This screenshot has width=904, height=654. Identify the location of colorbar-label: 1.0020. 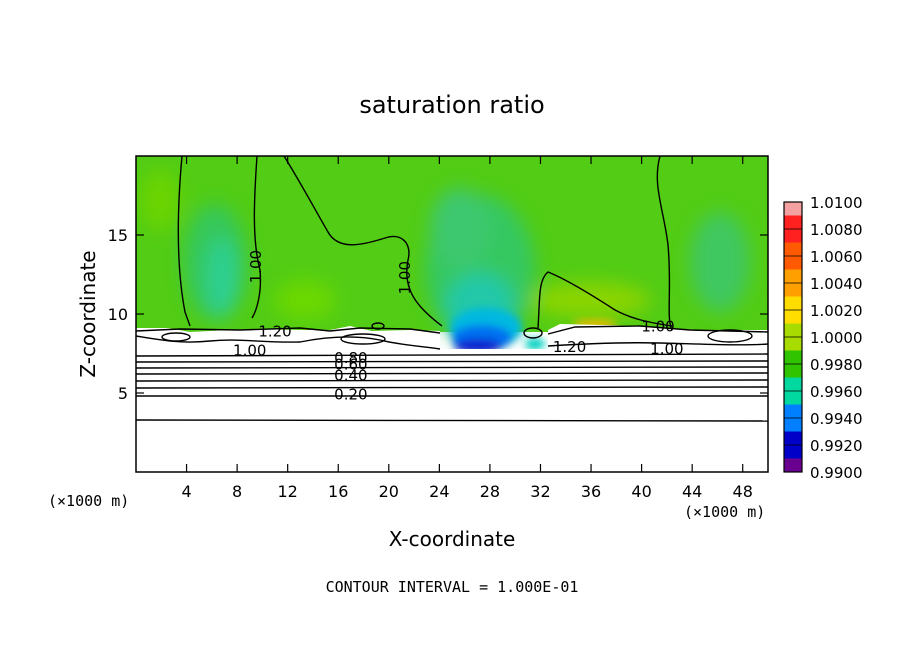
(836, 311).